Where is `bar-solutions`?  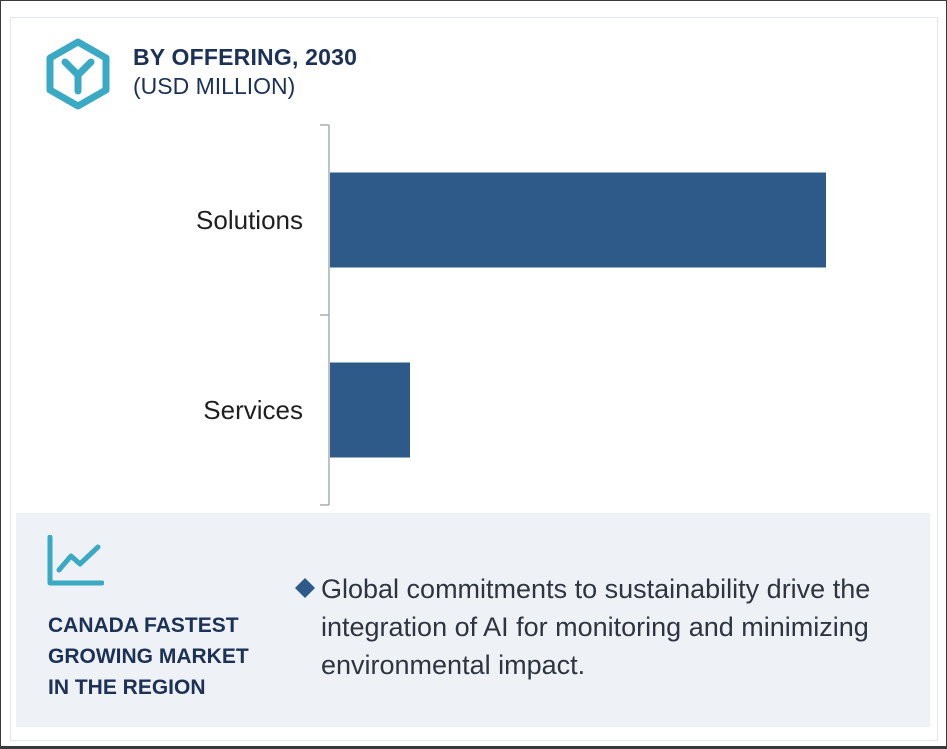 bar-solutions is located at coordinates (578, 220).